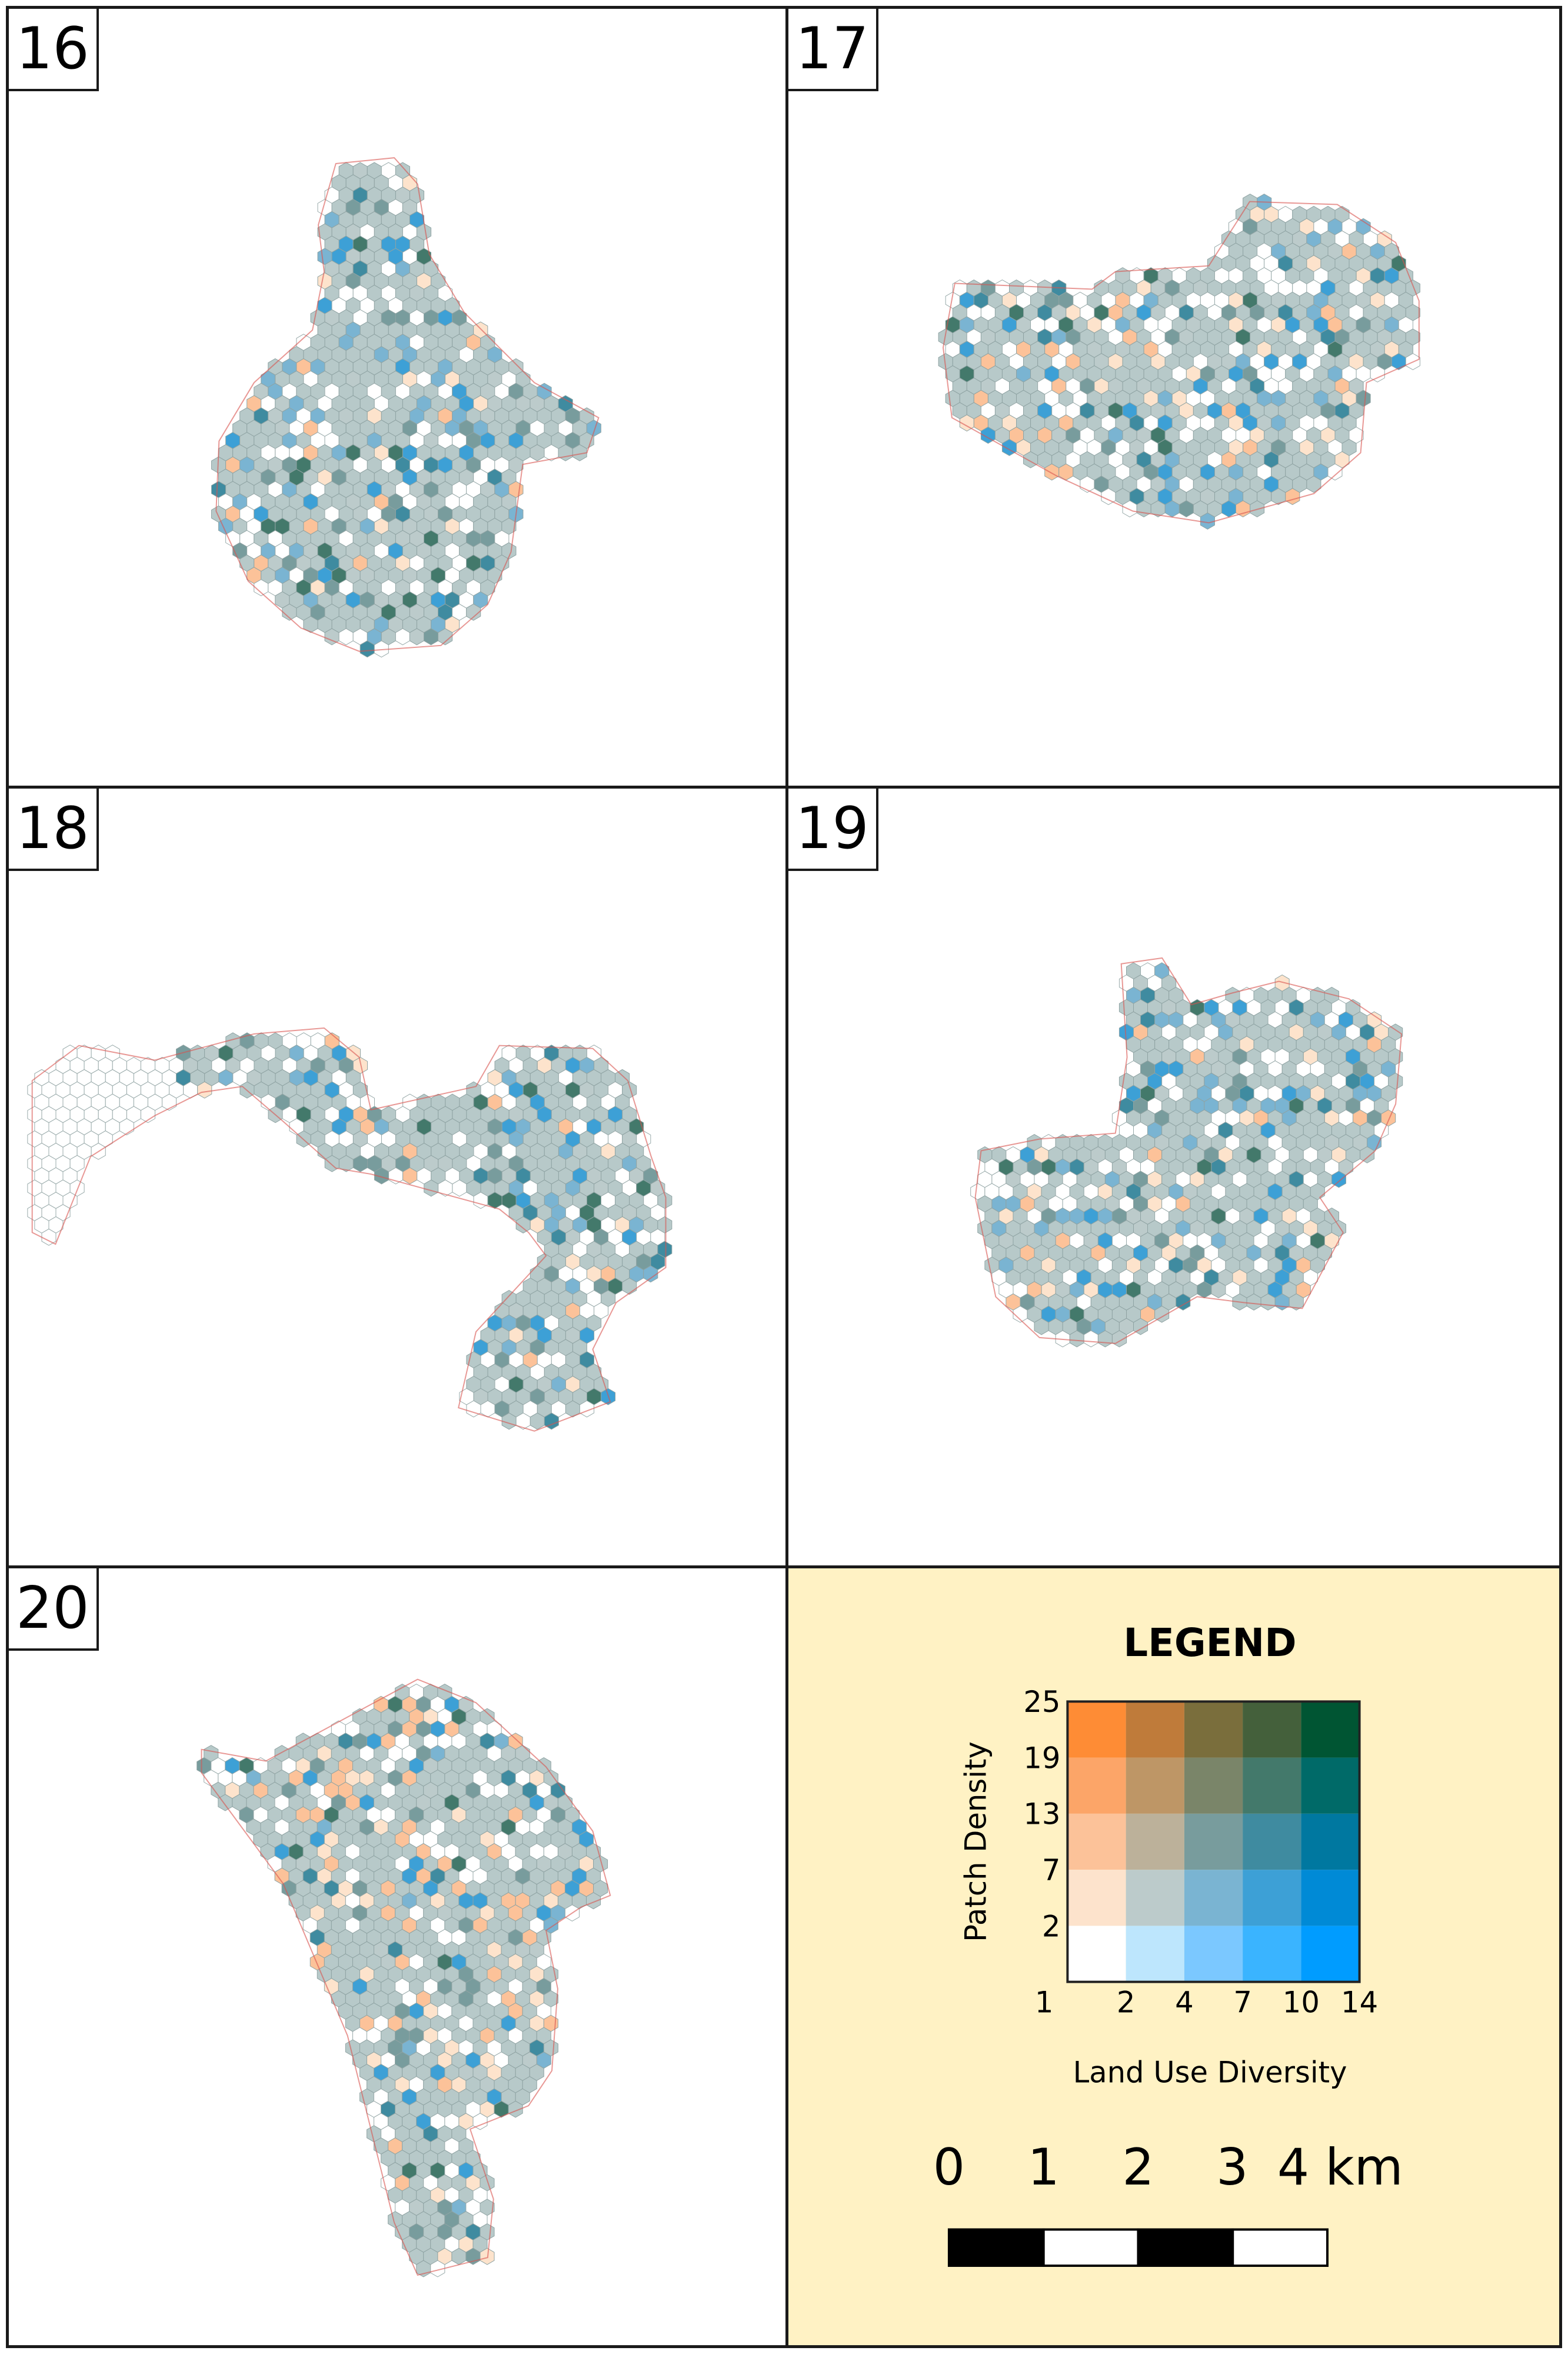 This screenshot has height=2354, width=1568. I want to click on map-19-hexgrid, so click(1186, 1152).